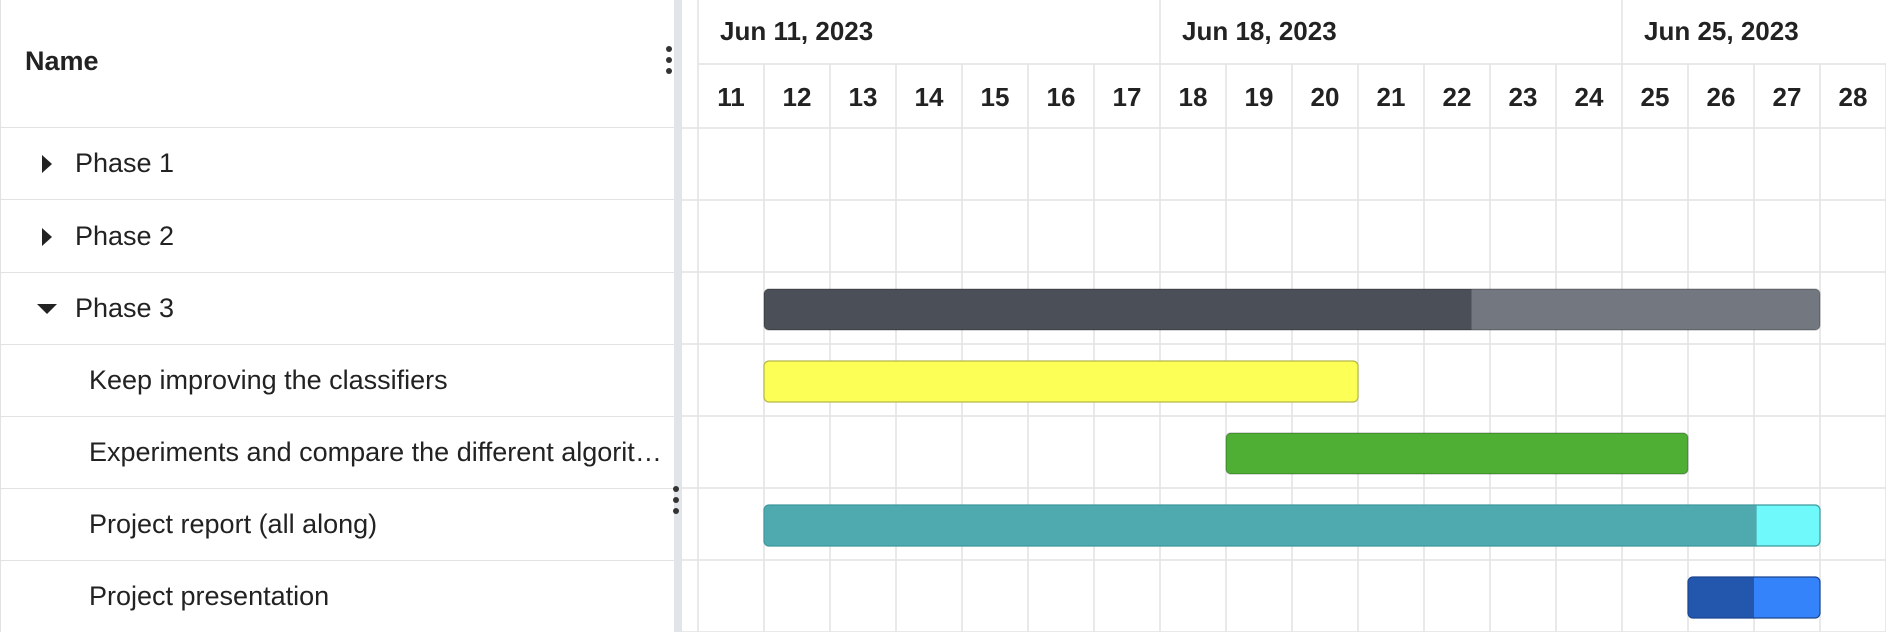  What do you see at coordinates (233, 524) in the screenshot?
I see `row-label: Project report (all along)` at bounding box center [233, 524].